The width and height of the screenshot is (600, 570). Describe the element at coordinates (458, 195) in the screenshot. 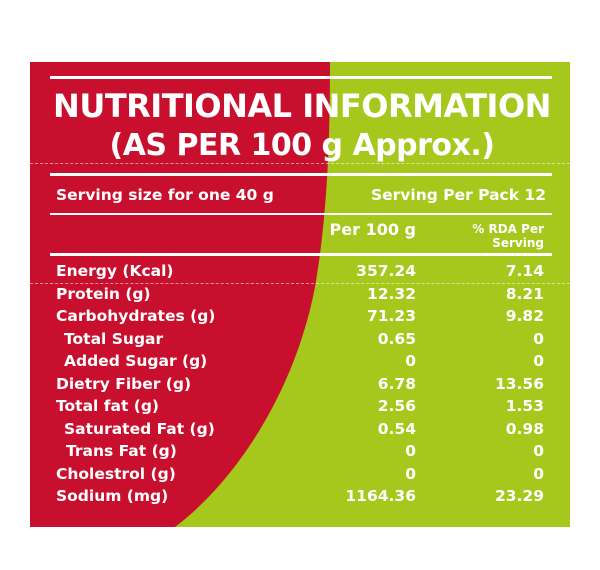

I see `servings-per-pack: Serving Per Pack 12` at that location.